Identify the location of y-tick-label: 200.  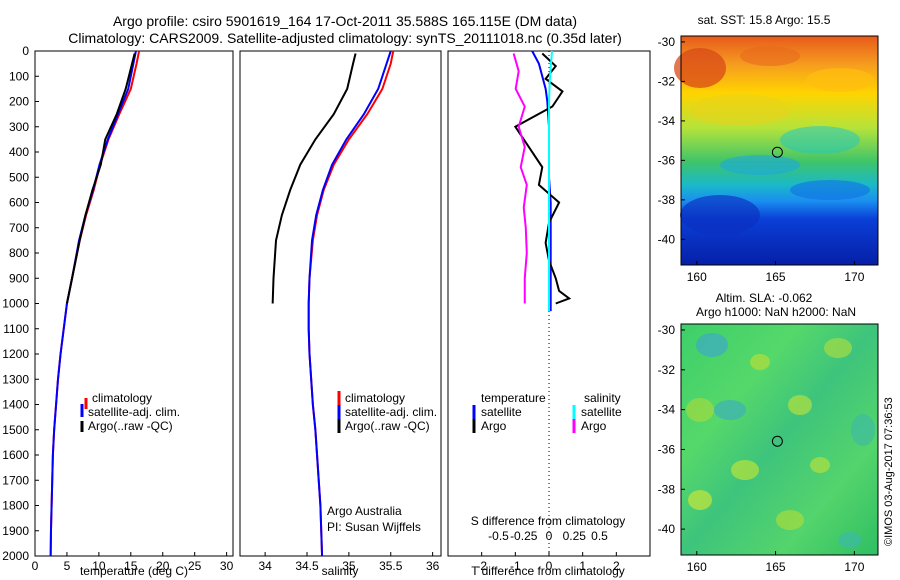
(19, 102).